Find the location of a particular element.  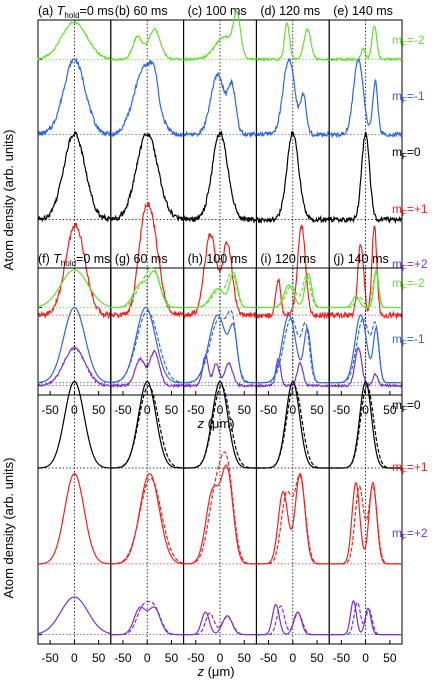

series-dashed-mF=+1 is located at coordinates (292, 519).